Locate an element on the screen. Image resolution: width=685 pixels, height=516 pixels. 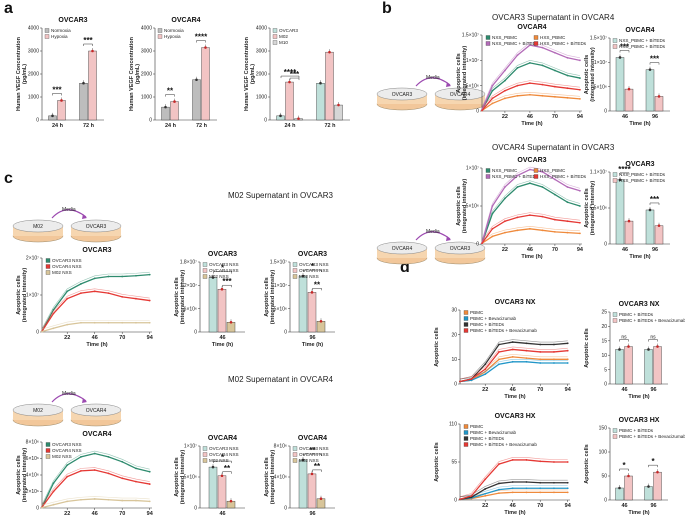
chart-a2-ylabel-2: (pg/mL) is located at coordinates (138, 74).